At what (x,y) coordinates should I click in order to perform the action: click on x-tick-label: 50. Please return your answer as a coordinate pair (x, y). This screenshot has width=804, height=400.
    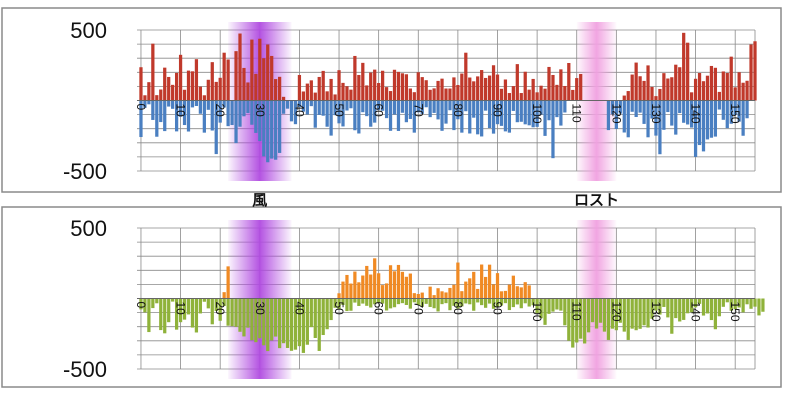
    Looking at the image, I should click on (339, 111).